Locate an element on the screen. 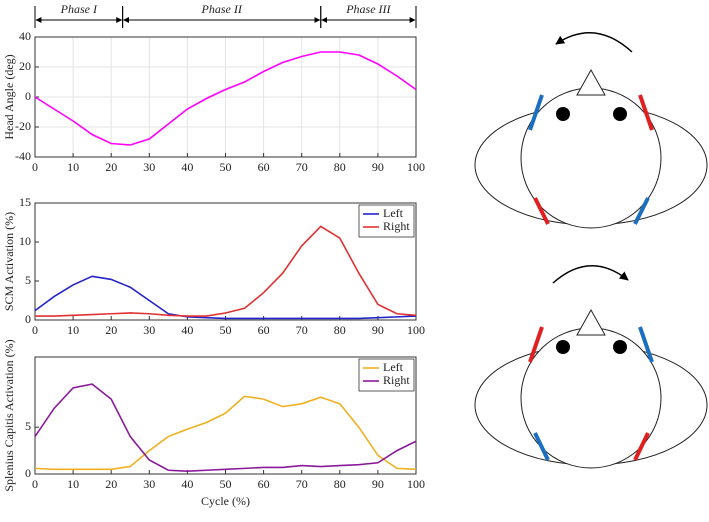 This screenshot has height=522, width=709. head-diagram-right-turn is located at coordinates (591, 367).